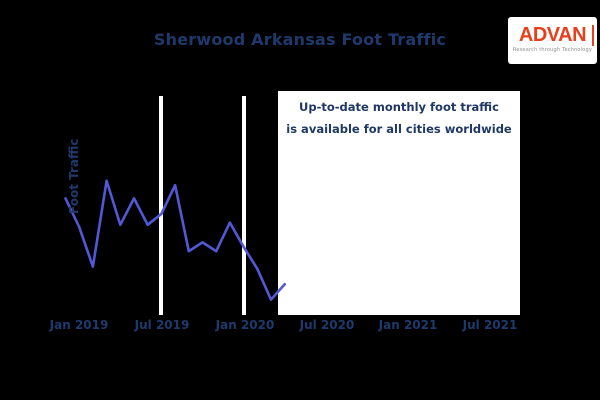  Describe the element at coordinates (162, 325) in the screenshot. I see `x-tick-label-jul-2019: Jul 2019` at that location.